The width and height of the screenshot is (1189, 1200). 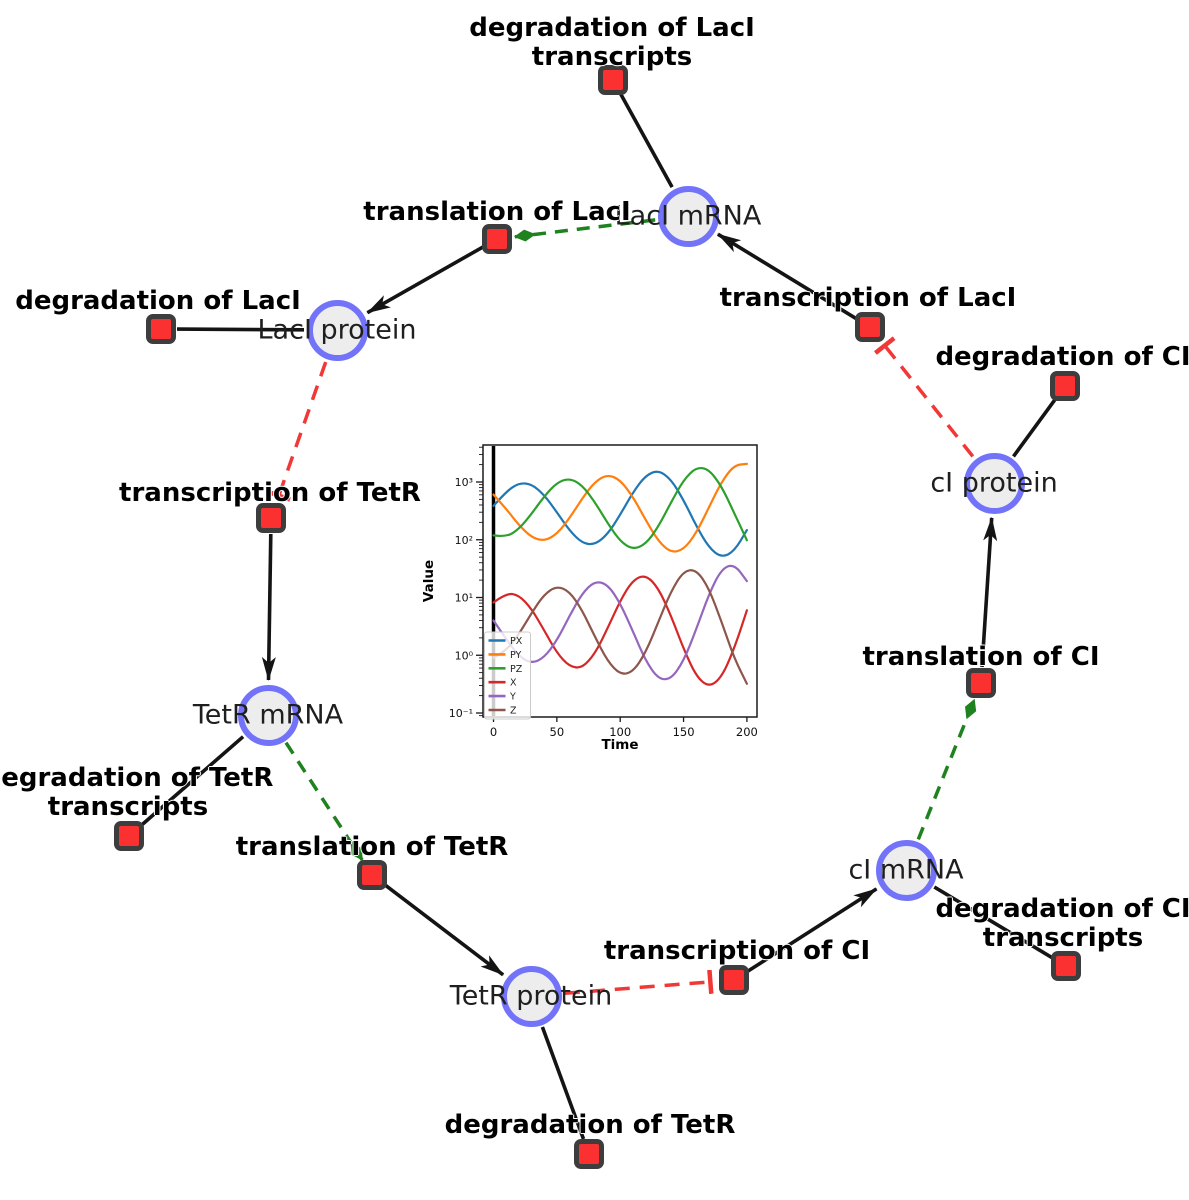 What do you see at coordinates (589, 1154) in the screenshot?
I see `reaction-node-deg_tetR` at bounding box center [589, 1154].